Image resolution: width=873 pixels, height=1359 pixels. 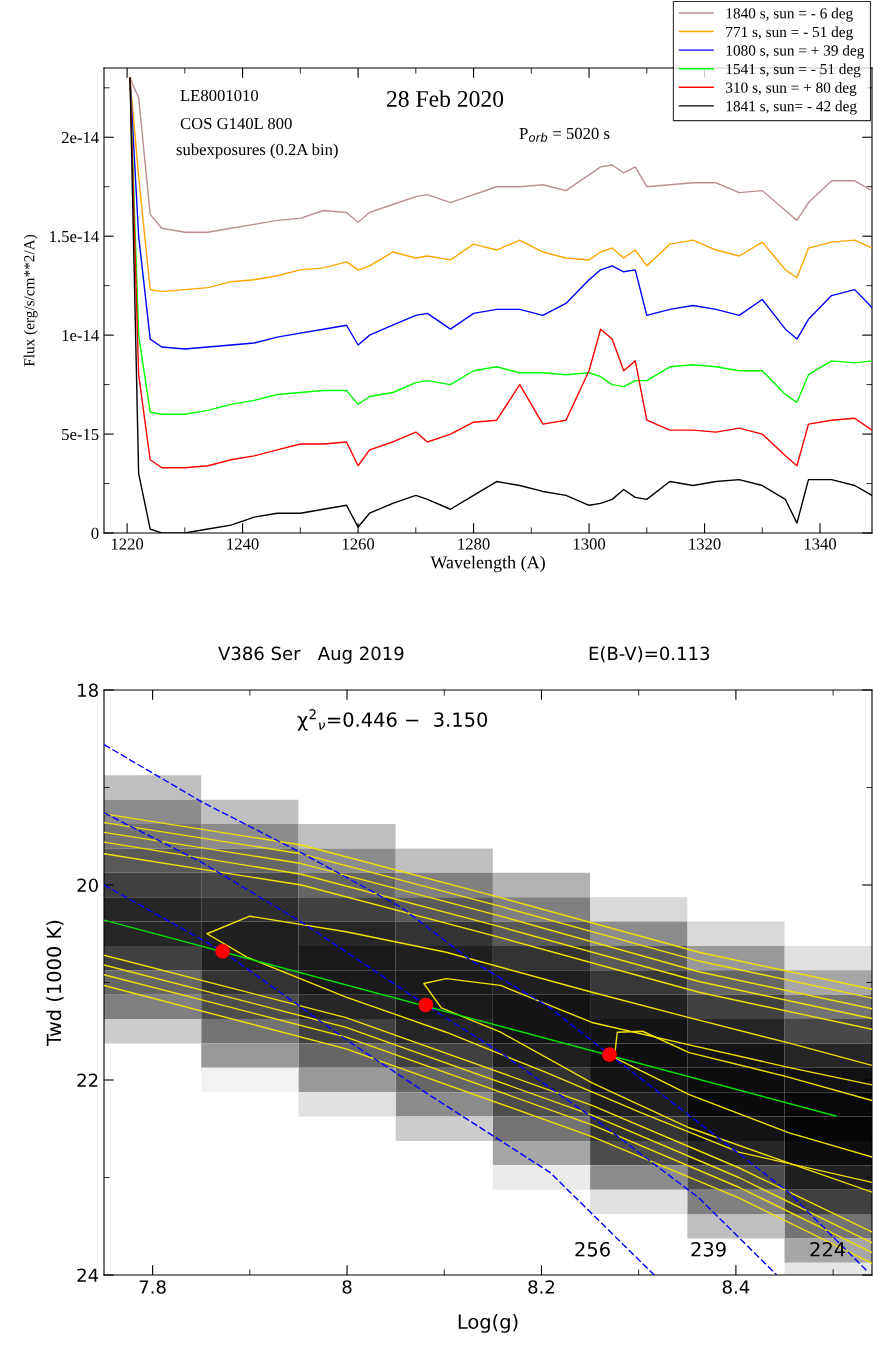 What do you see at coordinates (828, 1249) in the screenshot?
I see `annotation: 224` at bounding box center [828, 1249].